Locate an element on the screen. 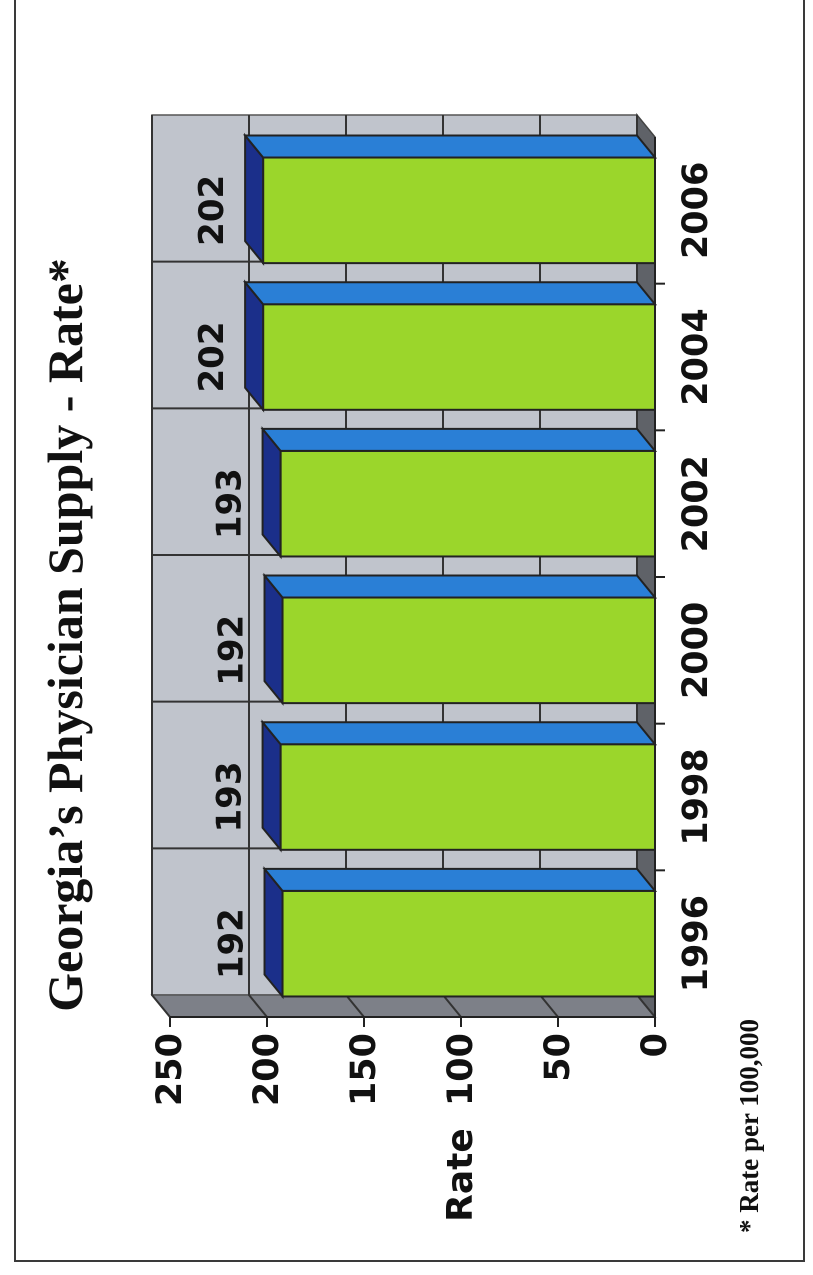  y-tick-label: 150 is located at coordinates (364, 1069).